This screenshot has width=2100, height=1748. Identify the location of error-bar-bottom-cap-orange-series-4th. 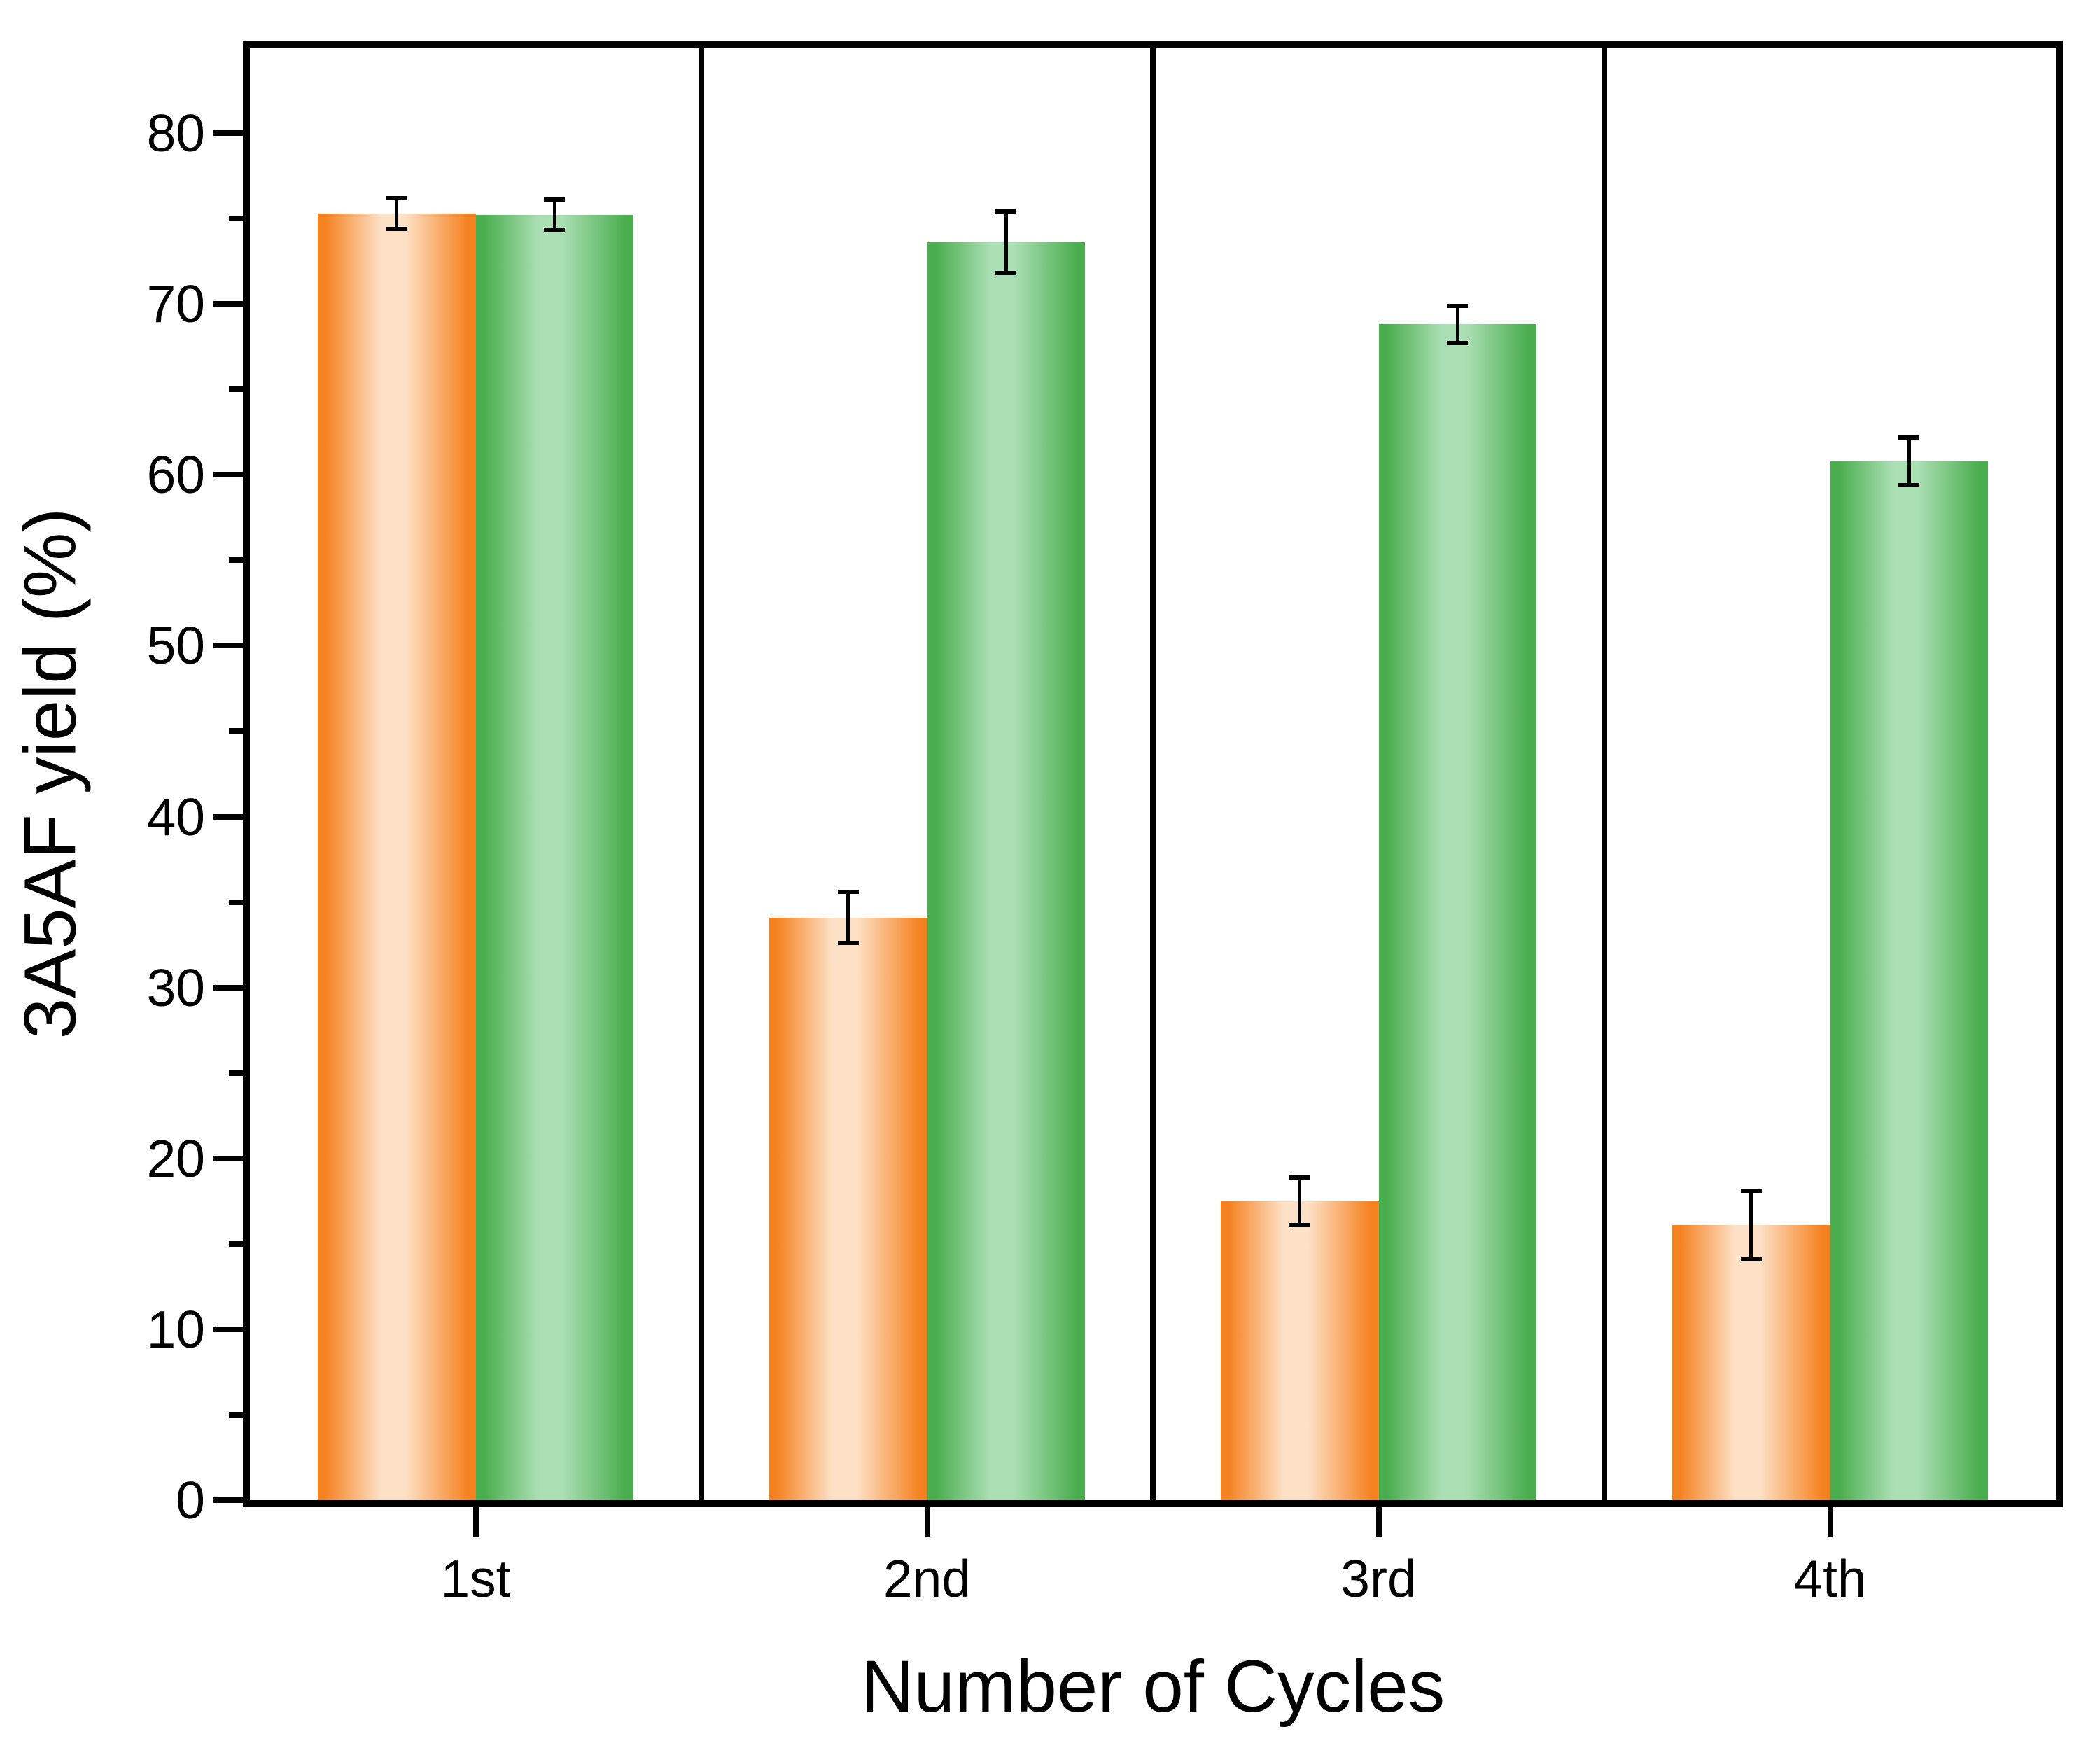
(1751, 1259).